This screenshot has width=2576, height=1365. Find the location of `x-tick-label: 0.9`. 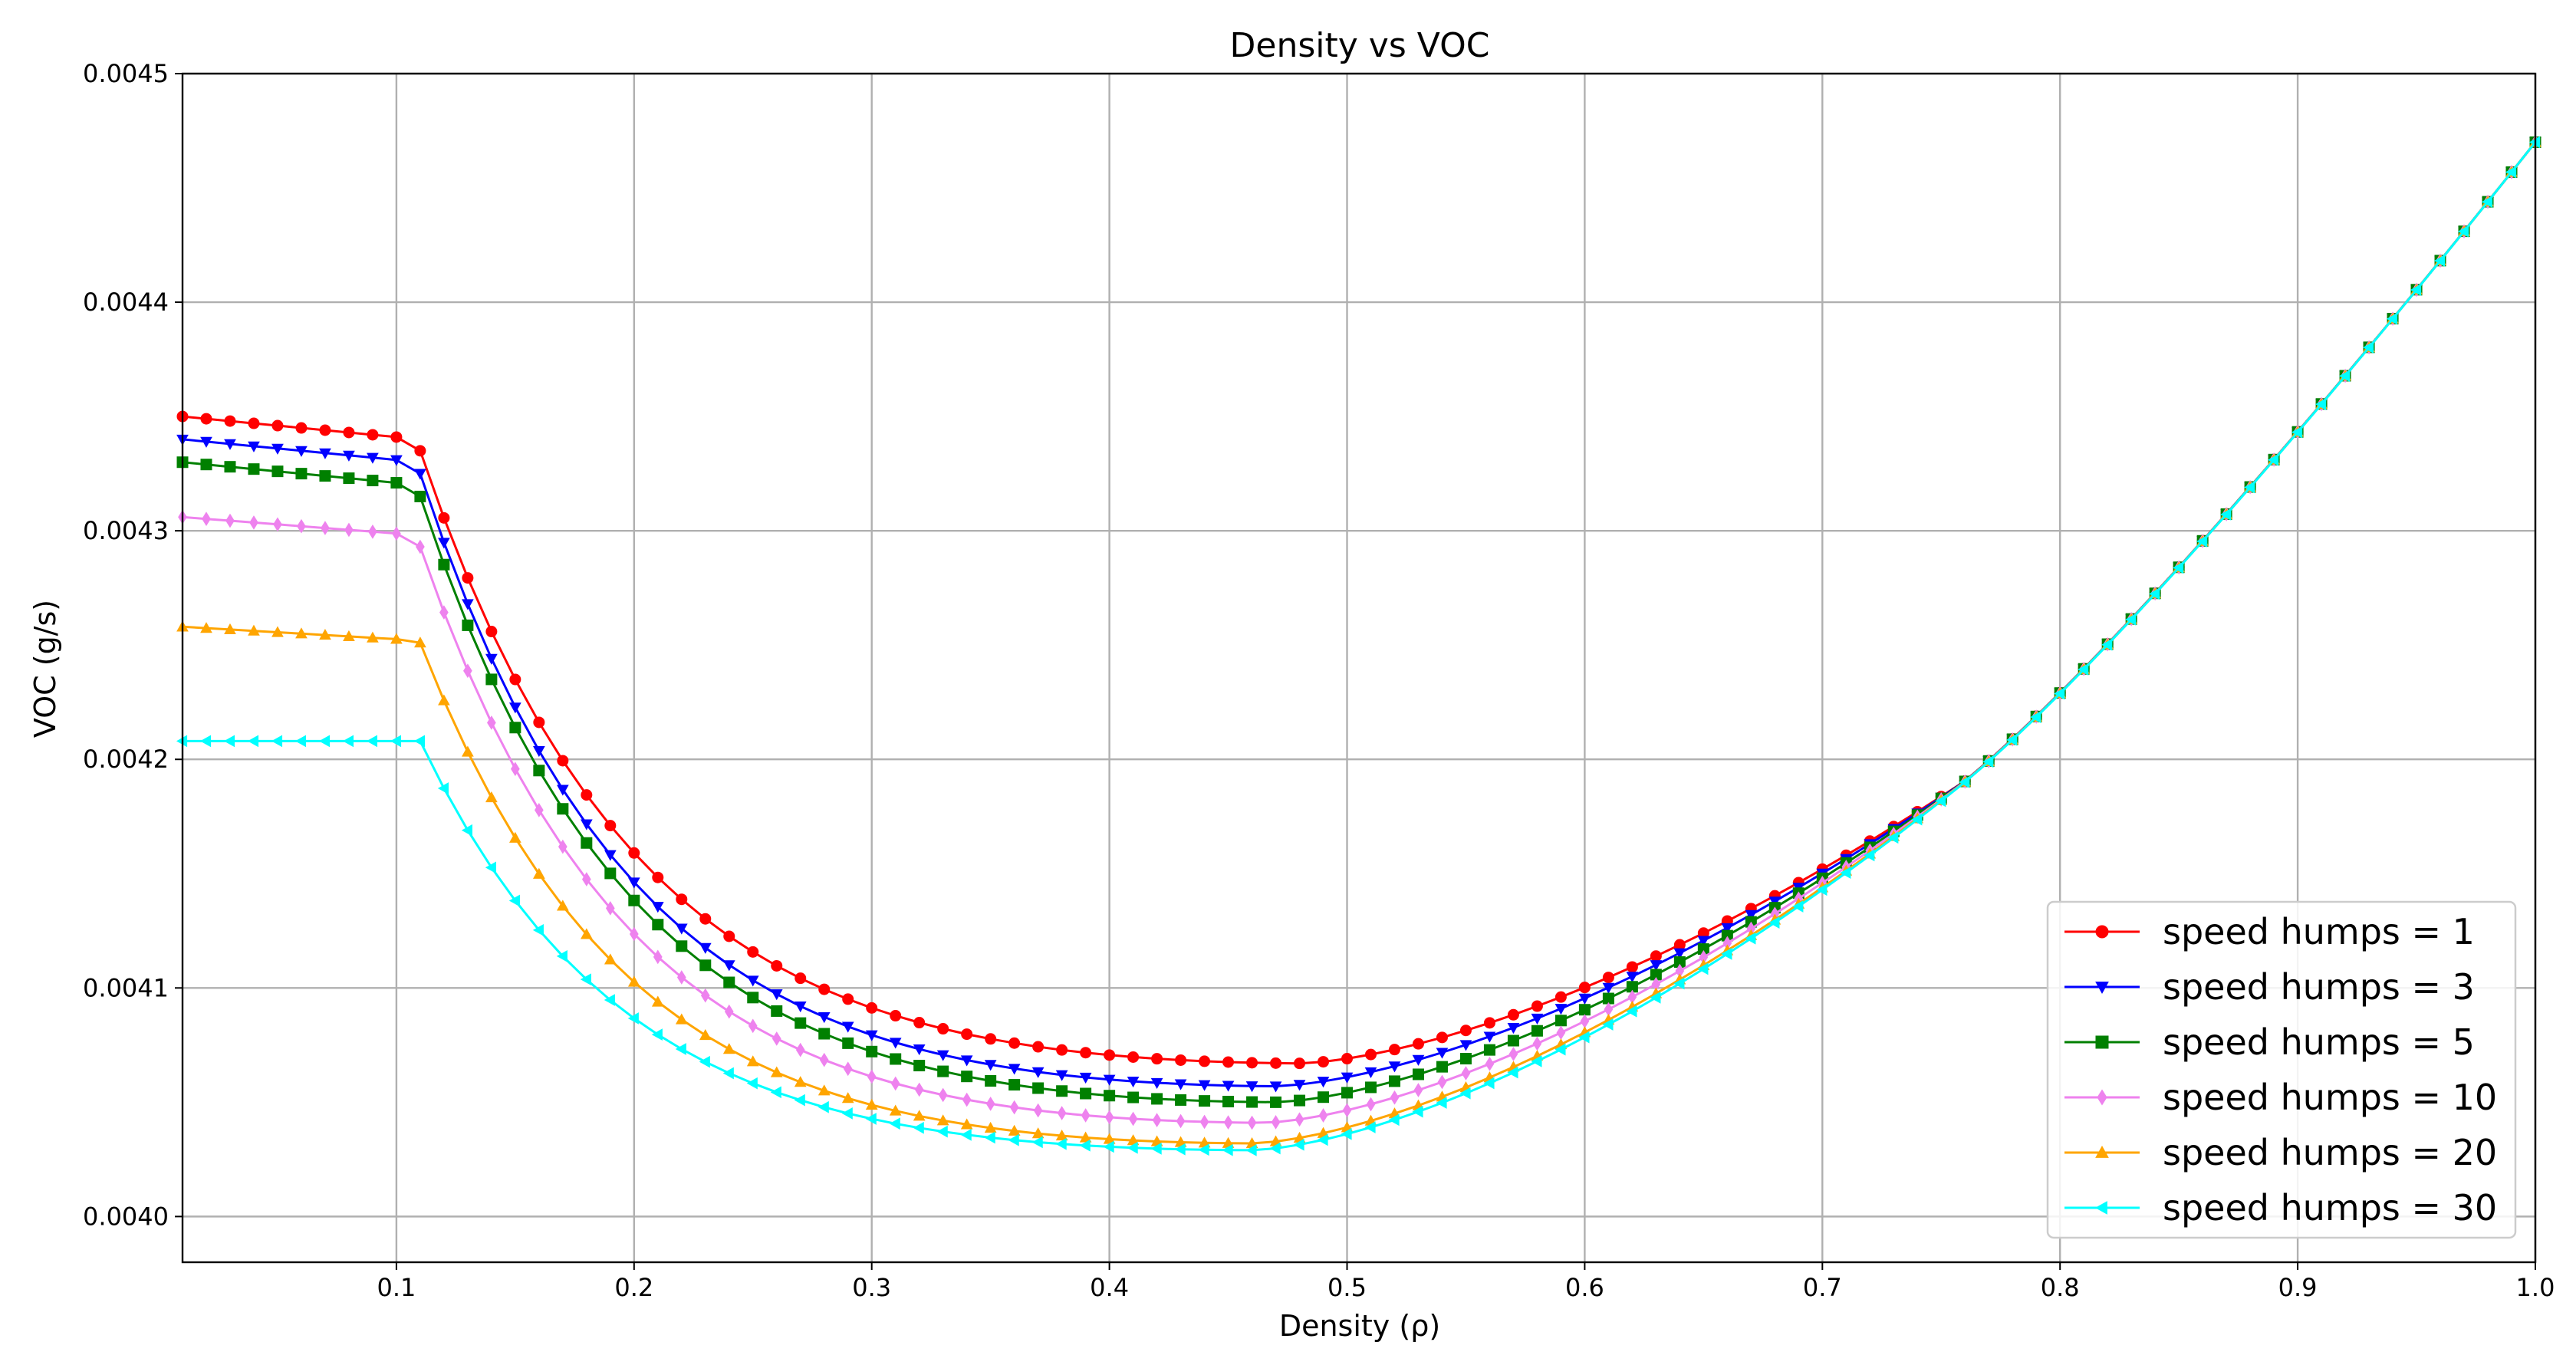

x-tick-label: 0.9 is located at coordinates (2298, 1287).